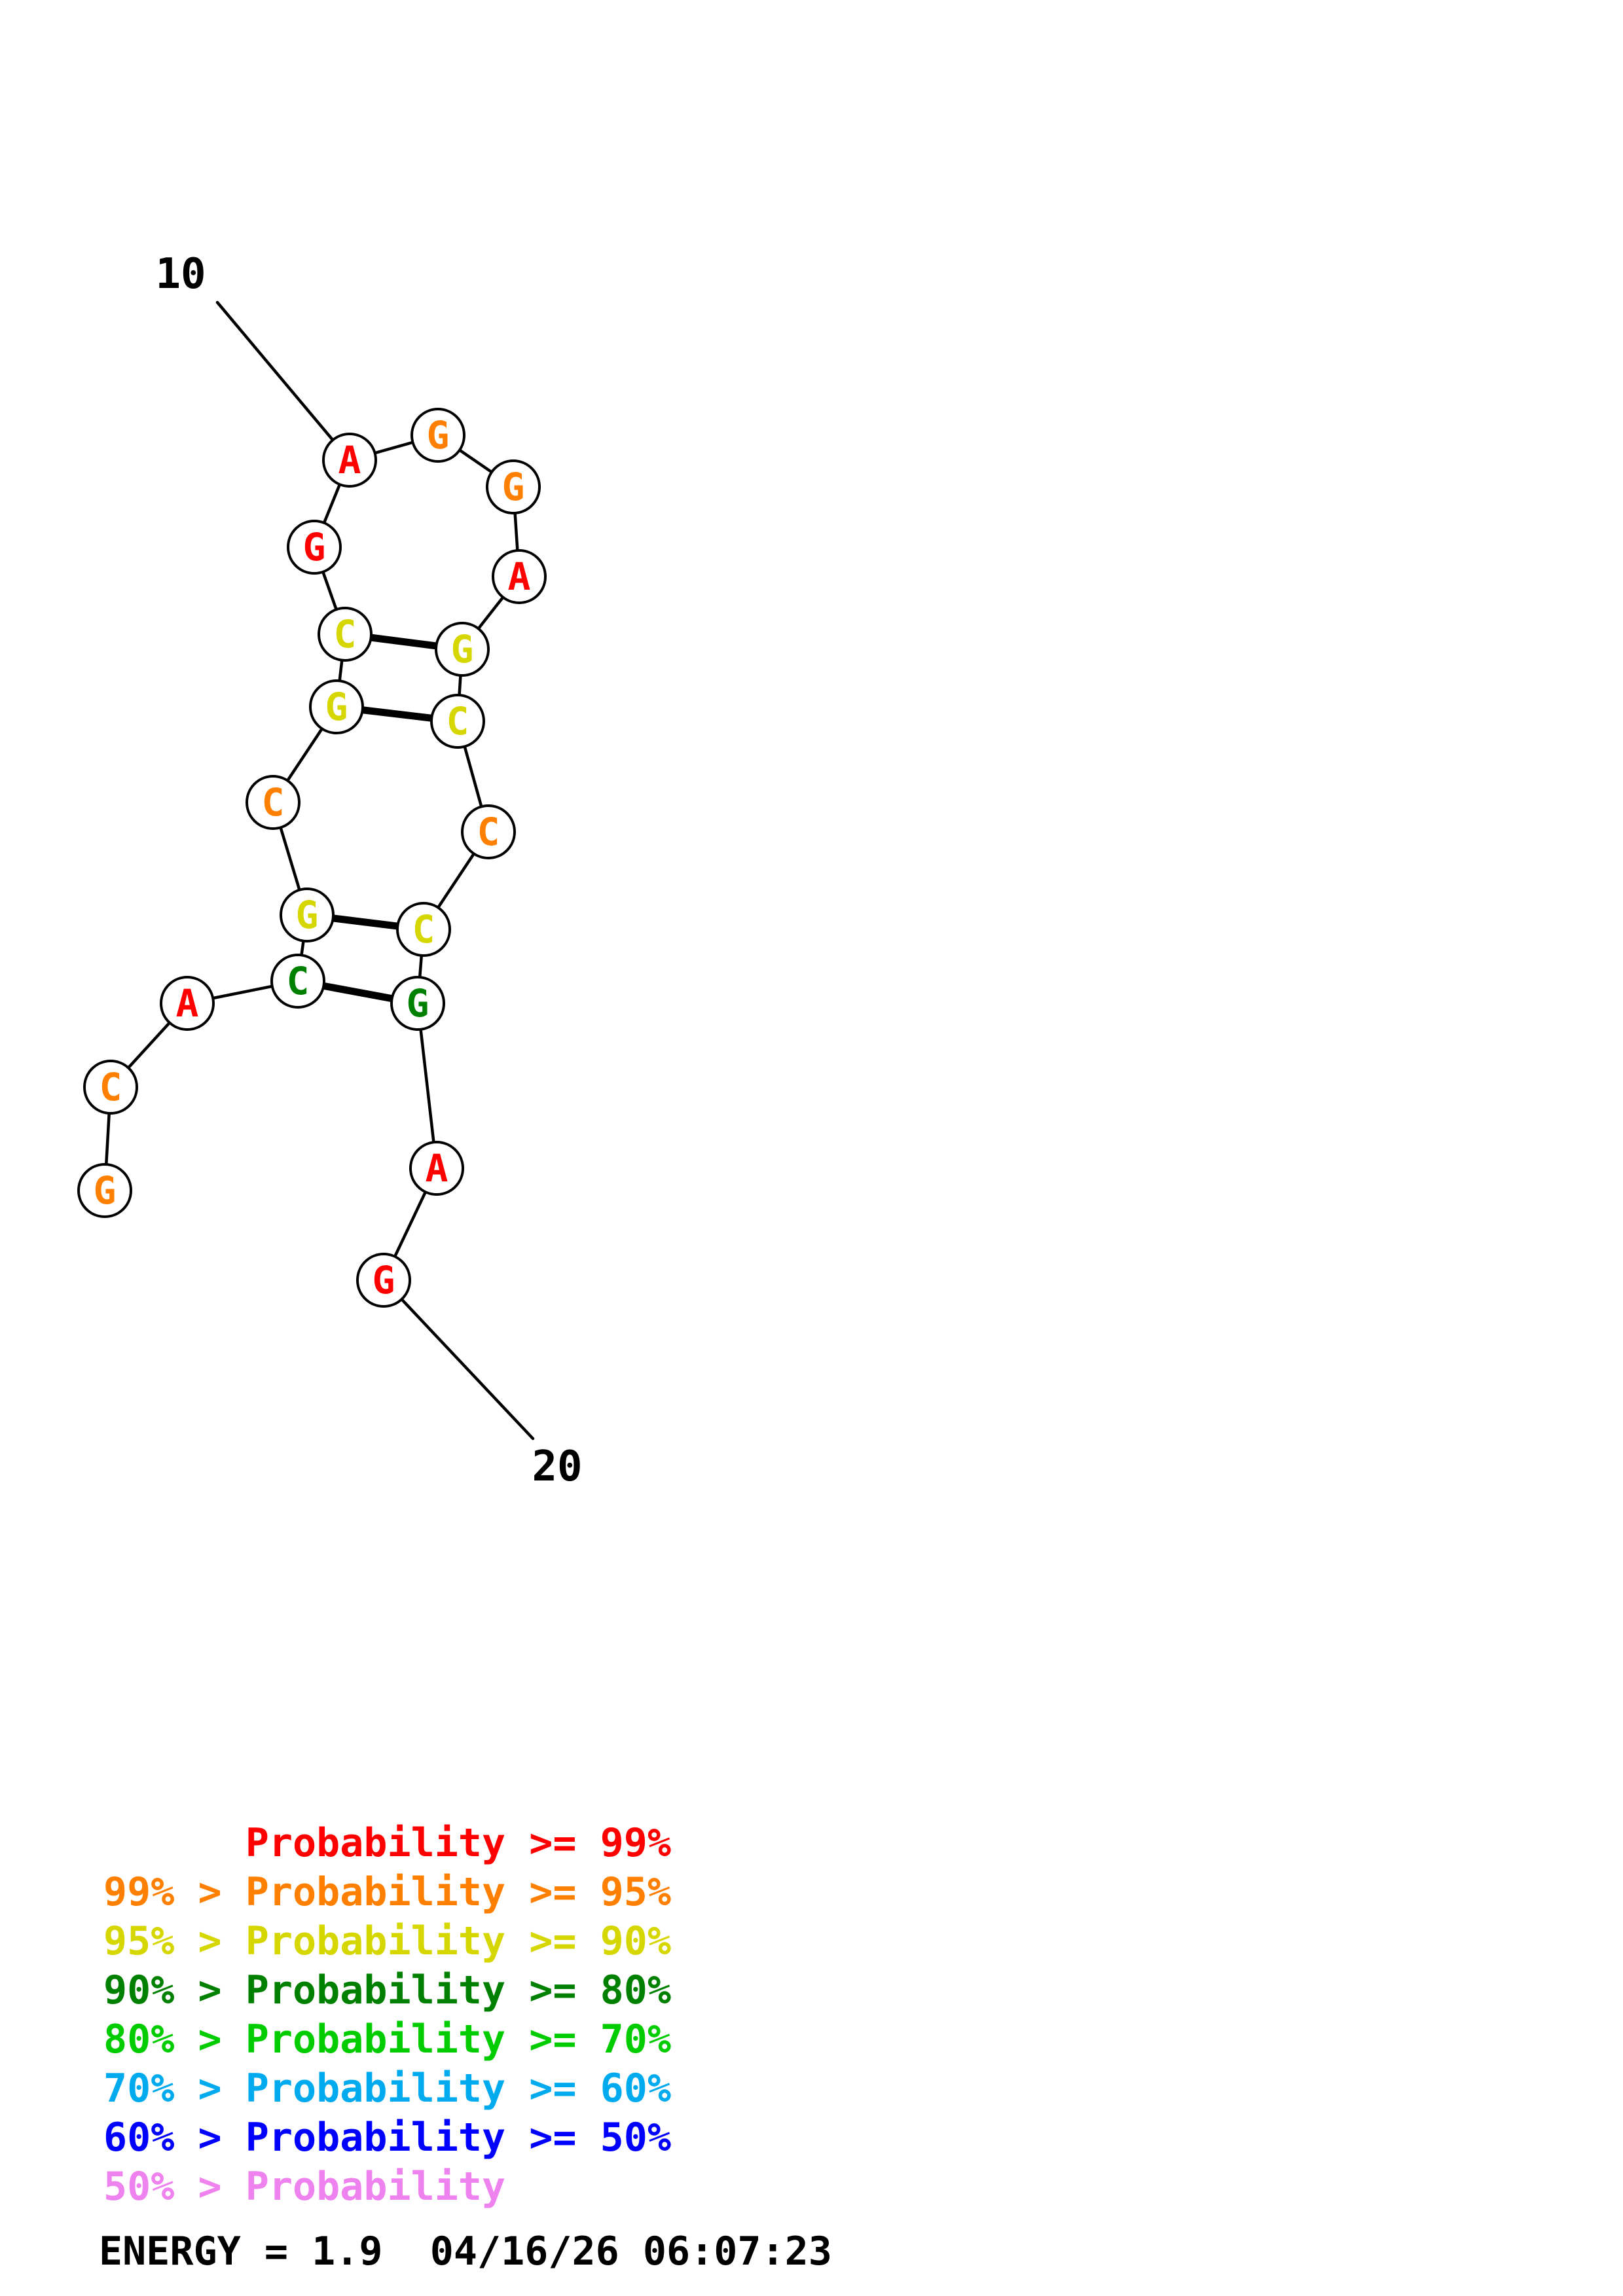 The height and width of the screenshot is (2296, 1623). Describe the element at coordinates (387, 1843) in the screenshot. I see `legend-row: Probability >= 99%` at that location.